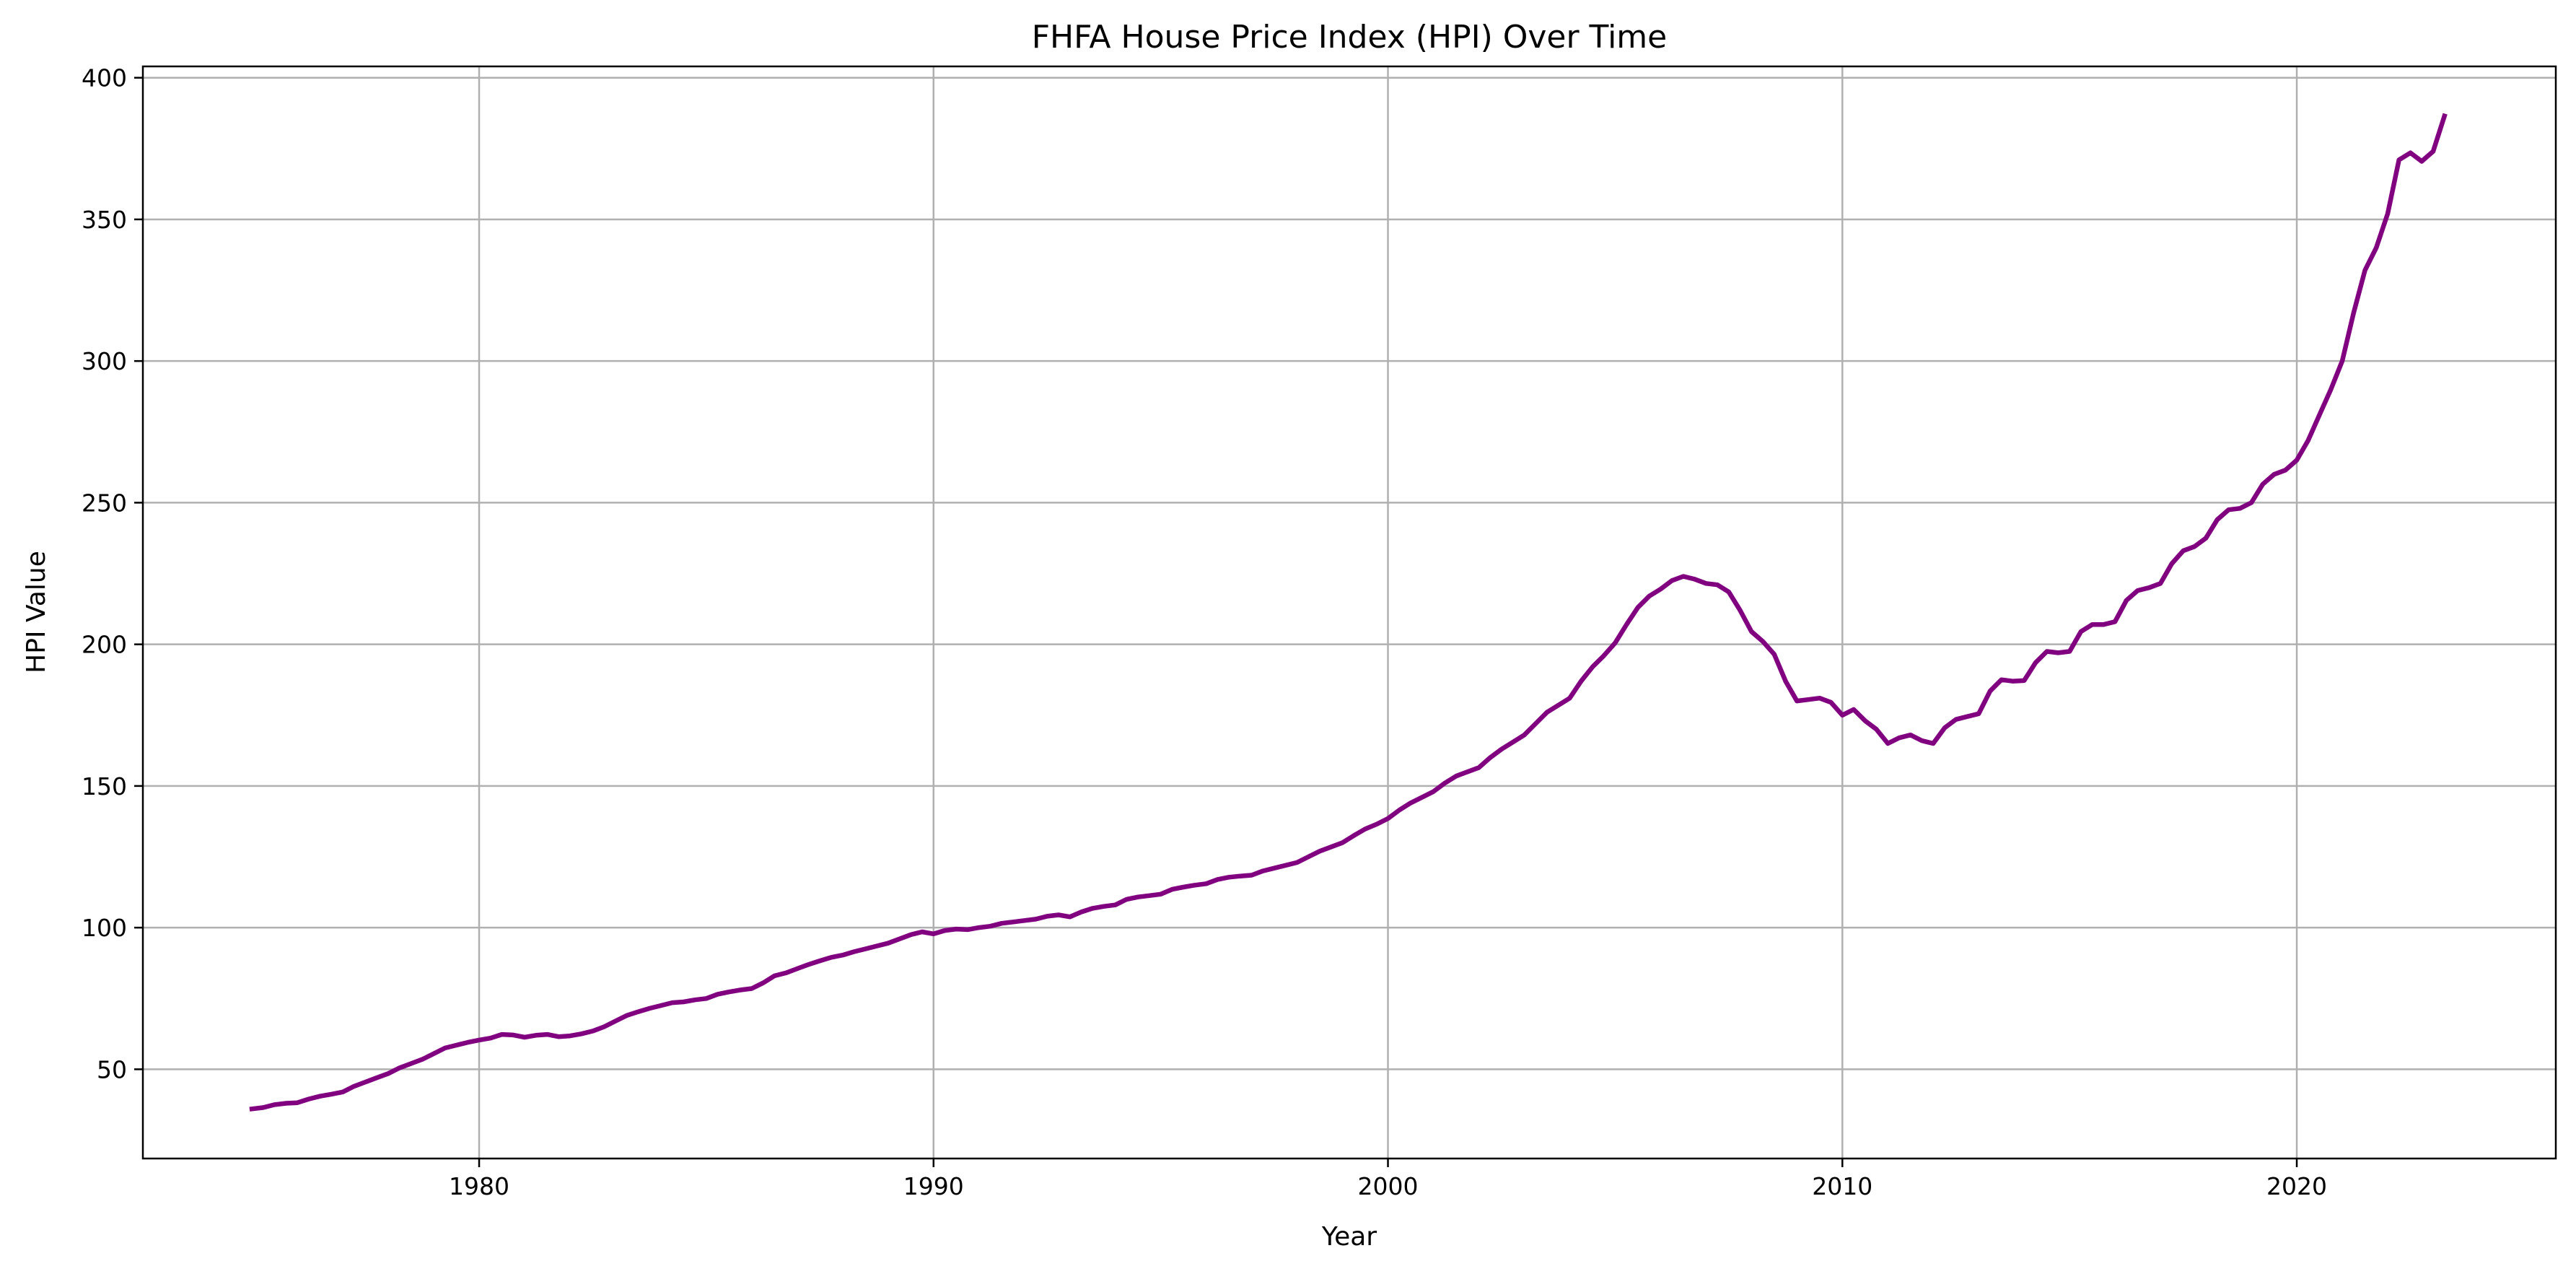 The image size is (2576, 1274). What do you see at coordinates (479, 1186) in the screenshot?
I see `x-tick-label: 1980` at bounding box center [479, 1186].